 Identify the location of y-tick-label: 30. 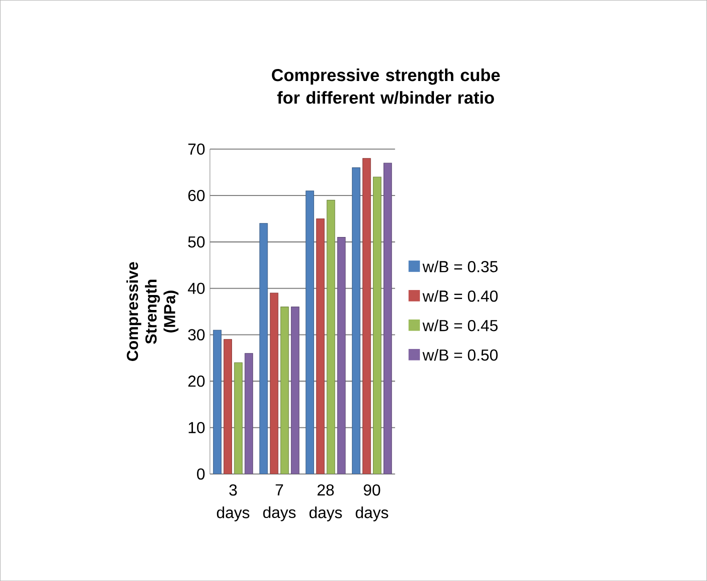
(196, 334).